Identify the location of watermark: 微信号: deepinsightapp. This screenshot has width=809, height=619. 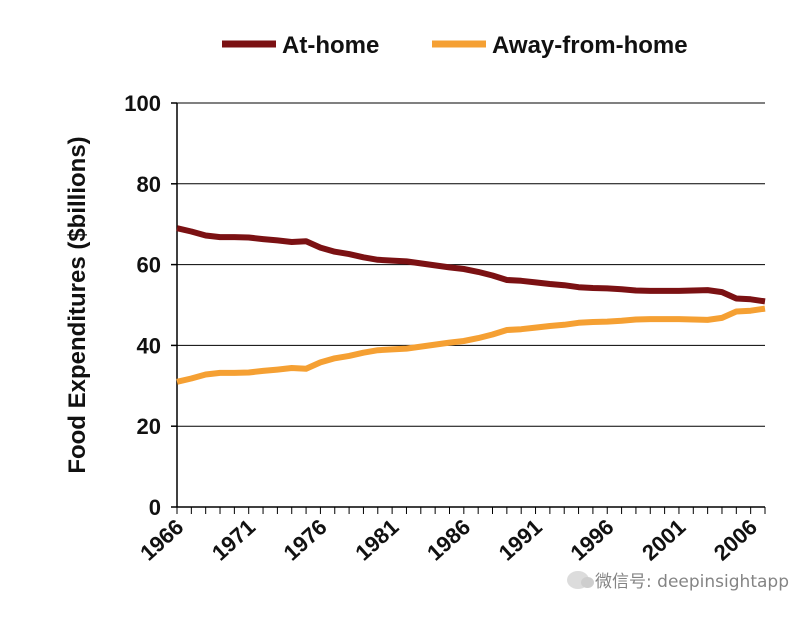
(678, 579).